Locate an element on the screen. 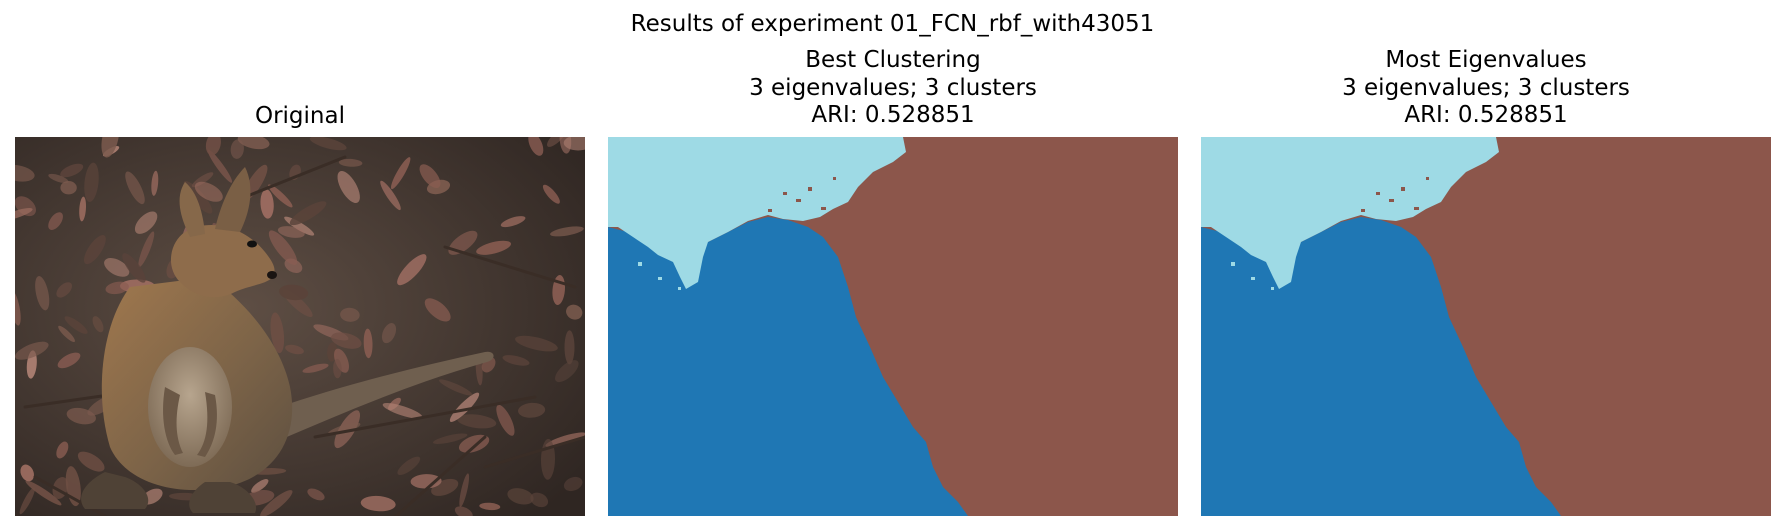  panel-title-line: Most Eigenvalues is located at coordinates (1486, 60).